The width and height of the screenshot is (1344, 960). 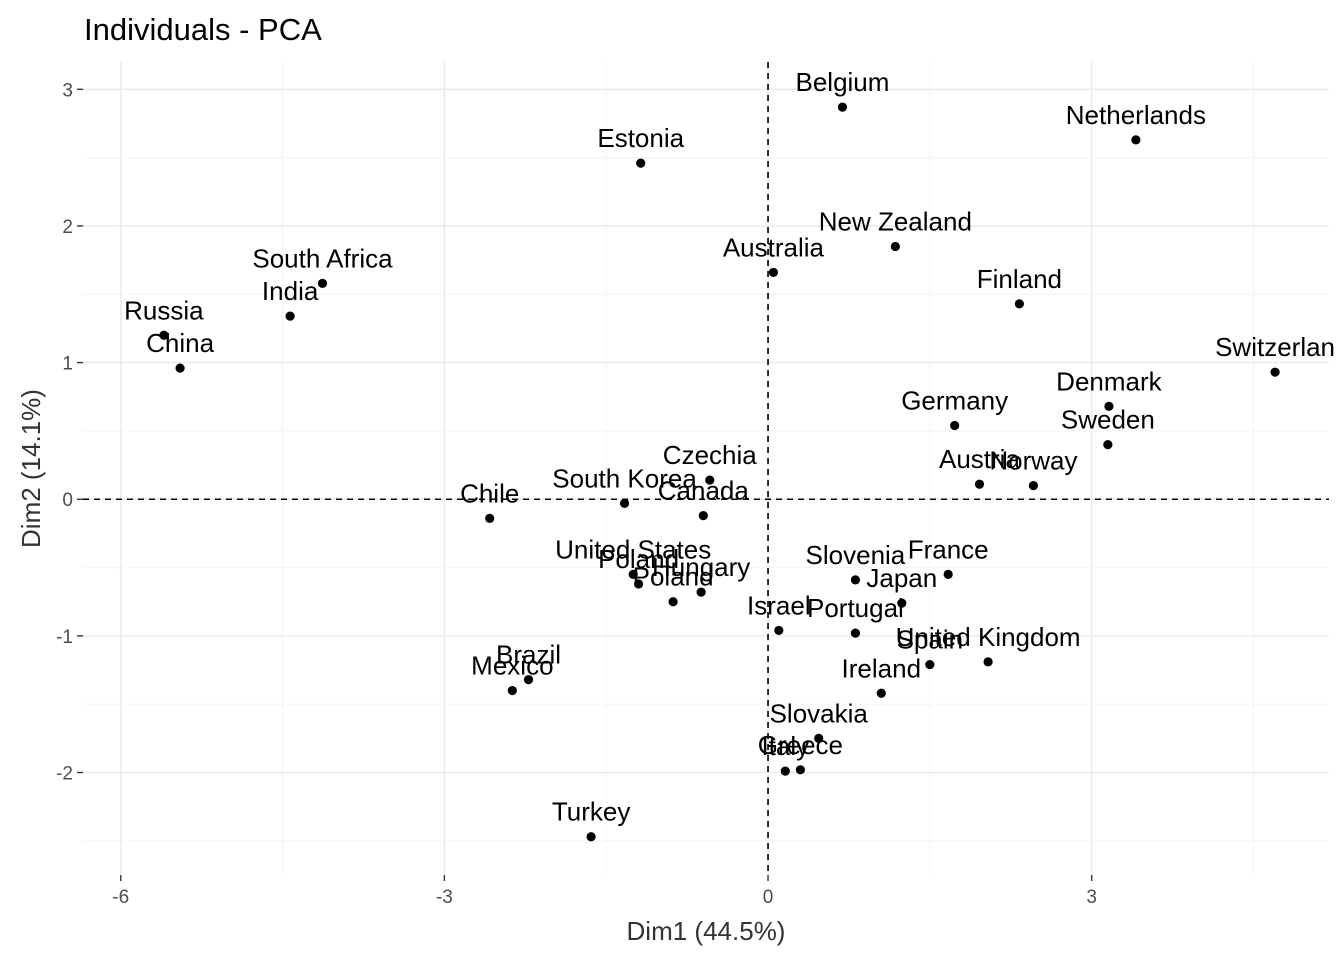 I want to click on x-tick-label: -6, so click(x=120, y=897).